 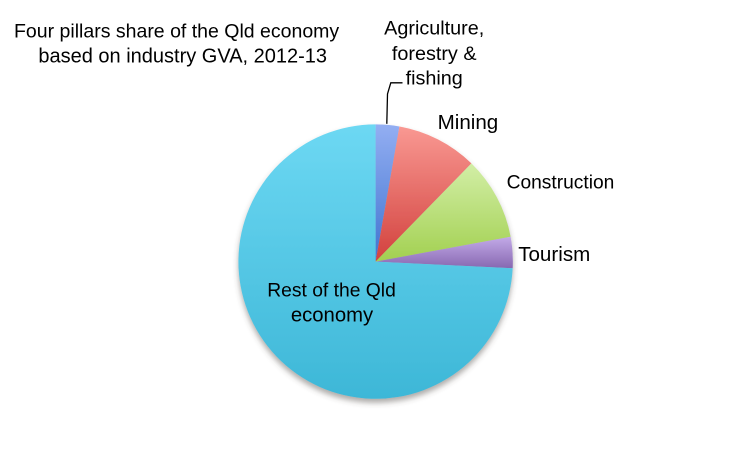 What do you see at coordinates (331, 290) in the screenshot?
I see `svg-text: Rest of the Qld` at bounding box center [331, 290].